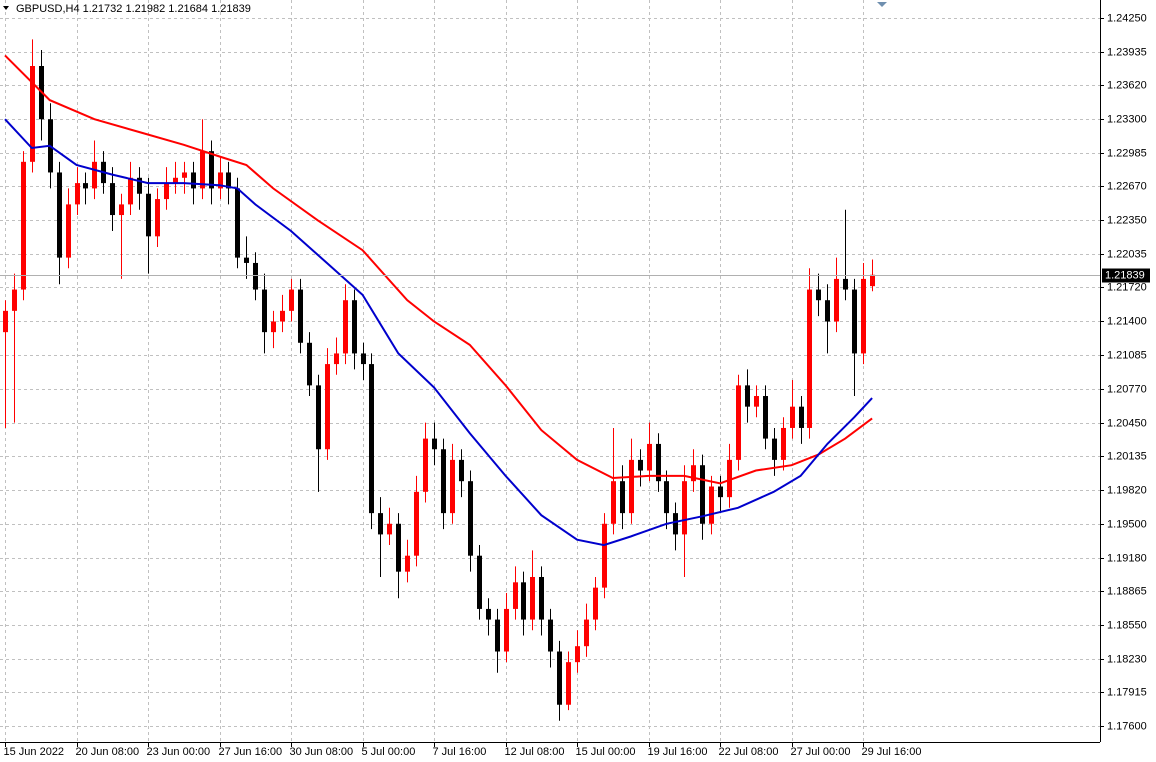 Image resolution: width=1156 pixels, height=762 pixels. I want to click on y-tick-label: 1.22035, so click(1127, 254).